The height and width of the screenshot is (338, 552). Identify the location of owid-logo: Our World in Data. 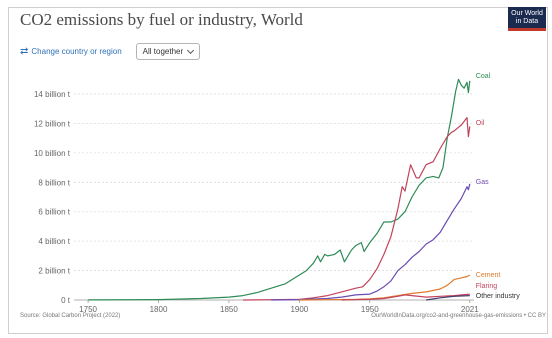
(527, 19).